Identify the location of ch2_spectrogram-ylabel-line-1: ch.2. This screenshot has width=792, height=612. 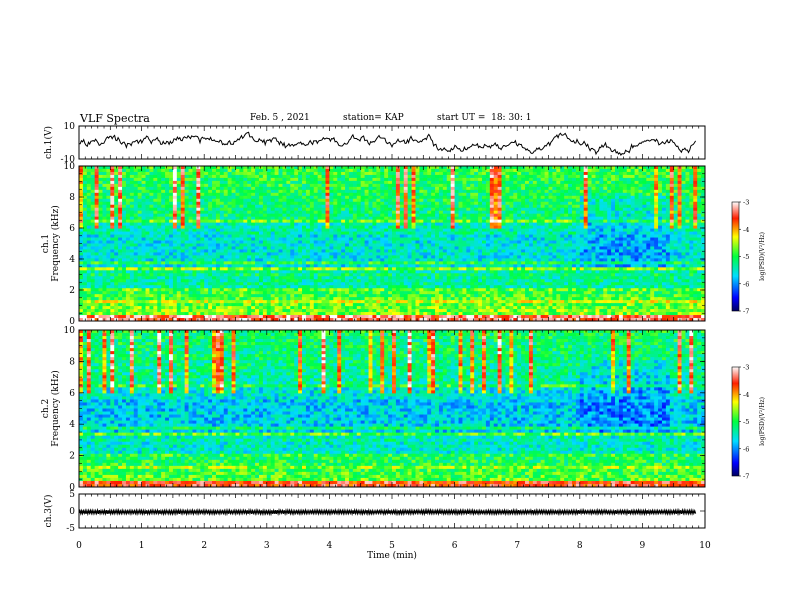
(46, 408).